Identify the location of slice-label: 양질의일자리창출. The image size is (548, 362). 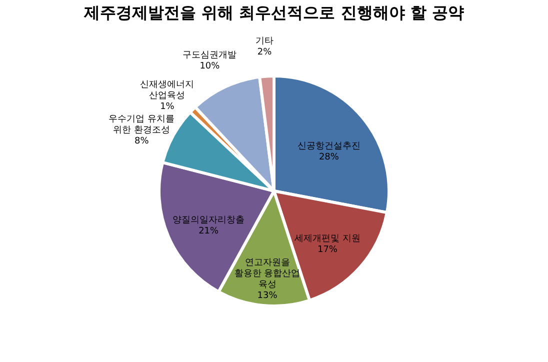
(208, 220).